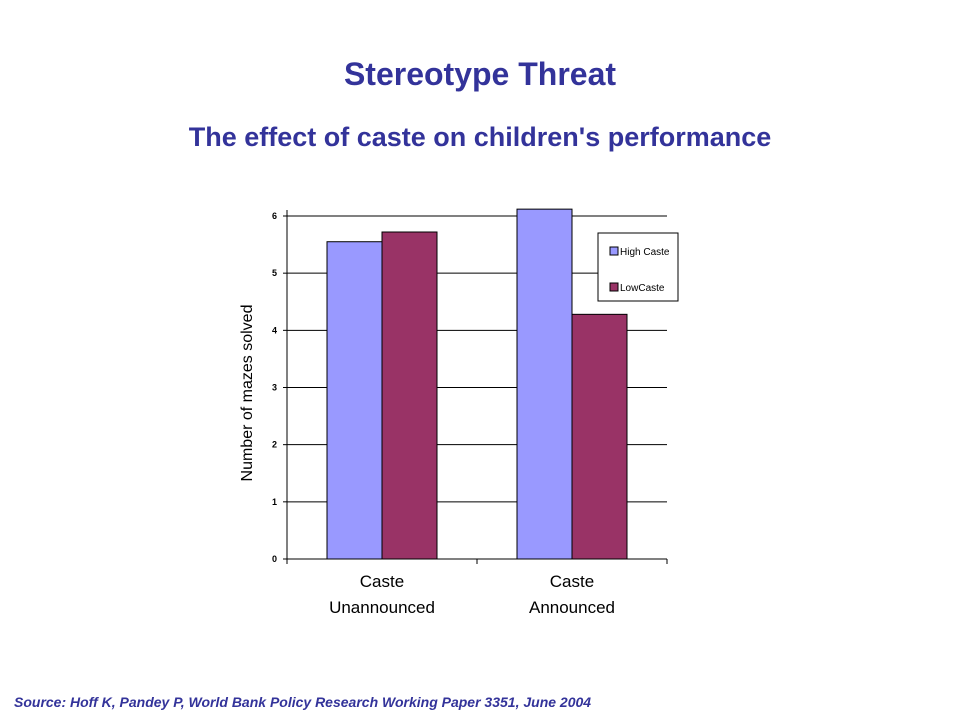 The width and height of the screenshot is (960, 720). Describe the element at coordinates (274, 216) in the screenshot. I see `y-tick-label: 6` at that location.